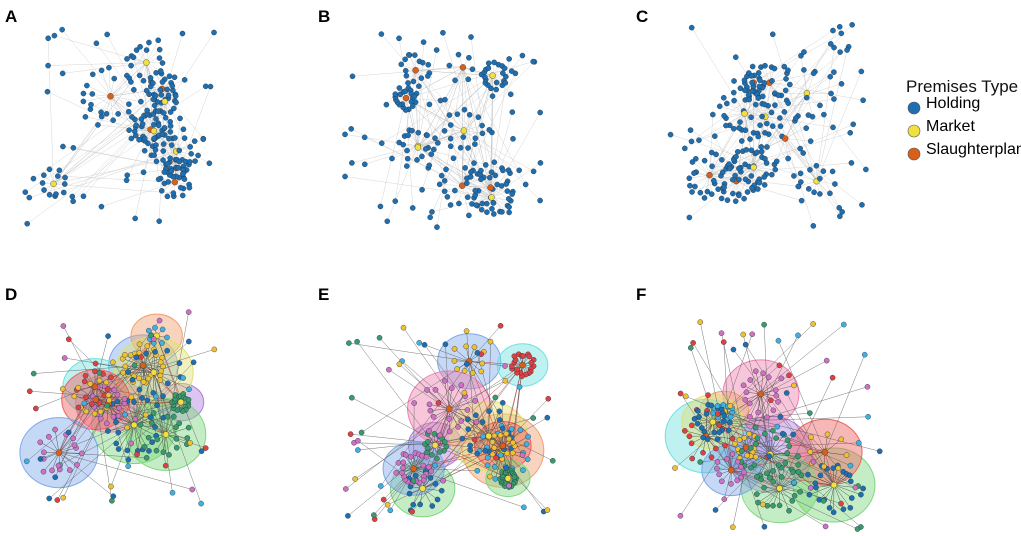  What do you see at coordinates (962, 86) in the screenshot?
I see `legend-title: Premises Type` at bounding box center [962, 86].